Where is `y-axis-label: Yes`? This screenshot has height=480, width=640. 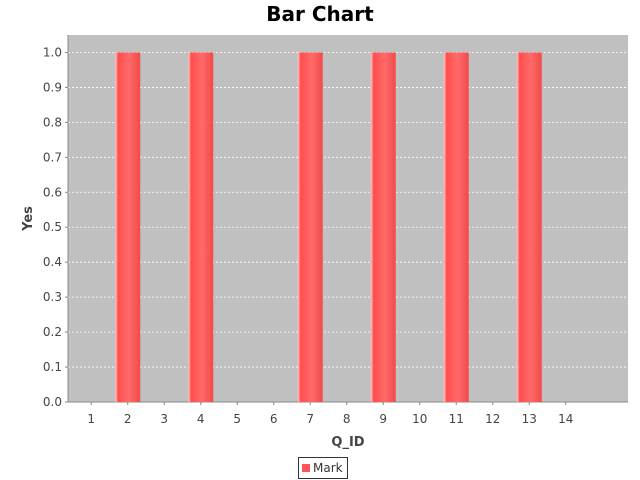 y-axis-label: Yes is located at coordinates (28, 219).